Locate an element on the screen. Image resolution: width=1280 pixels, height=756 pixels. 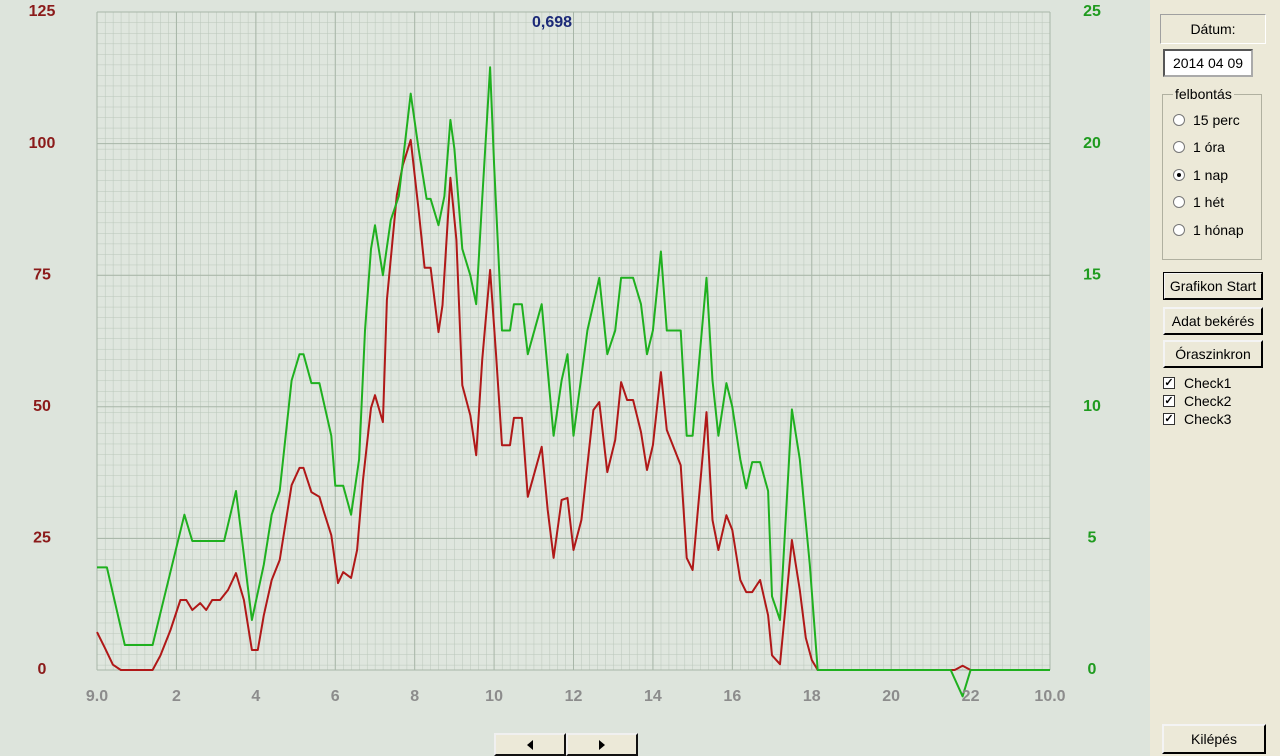
checkbox: ✓ Check3 is located at coordinates (1197, 419).